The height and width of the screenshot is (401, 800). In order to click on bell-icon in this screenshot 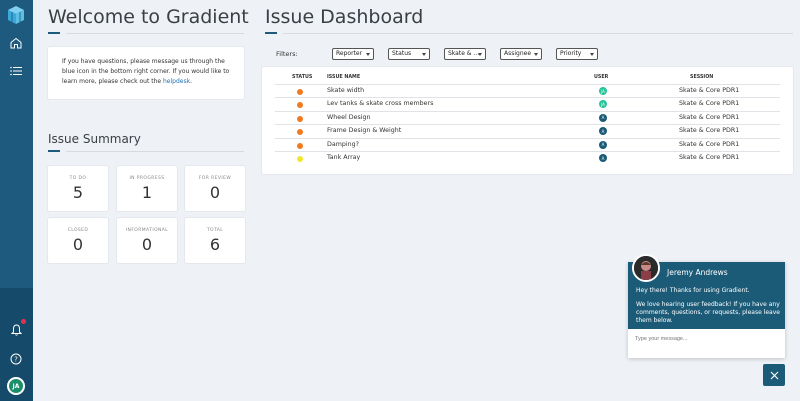, I will do `click(16, 329)`.